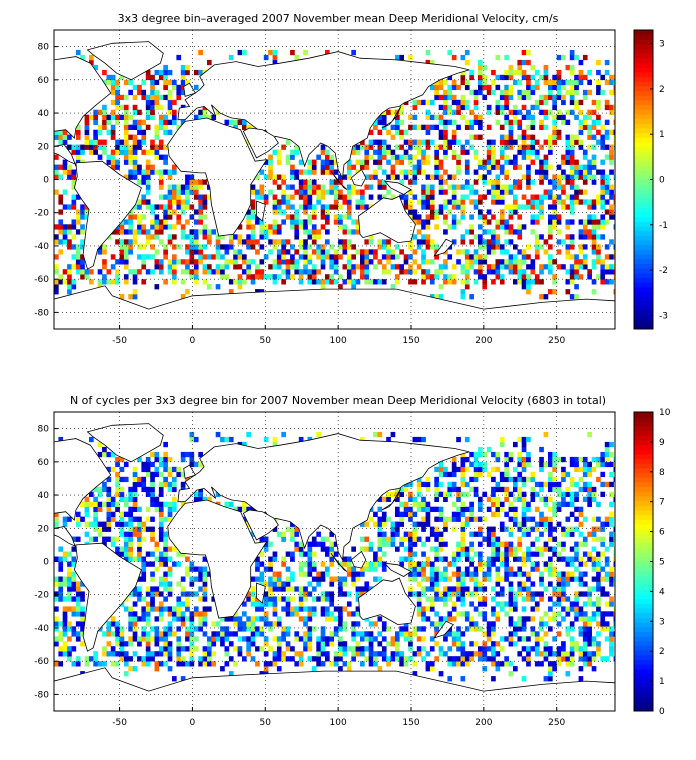  I want to click on x-tick-label: 150, so click(410, 723).